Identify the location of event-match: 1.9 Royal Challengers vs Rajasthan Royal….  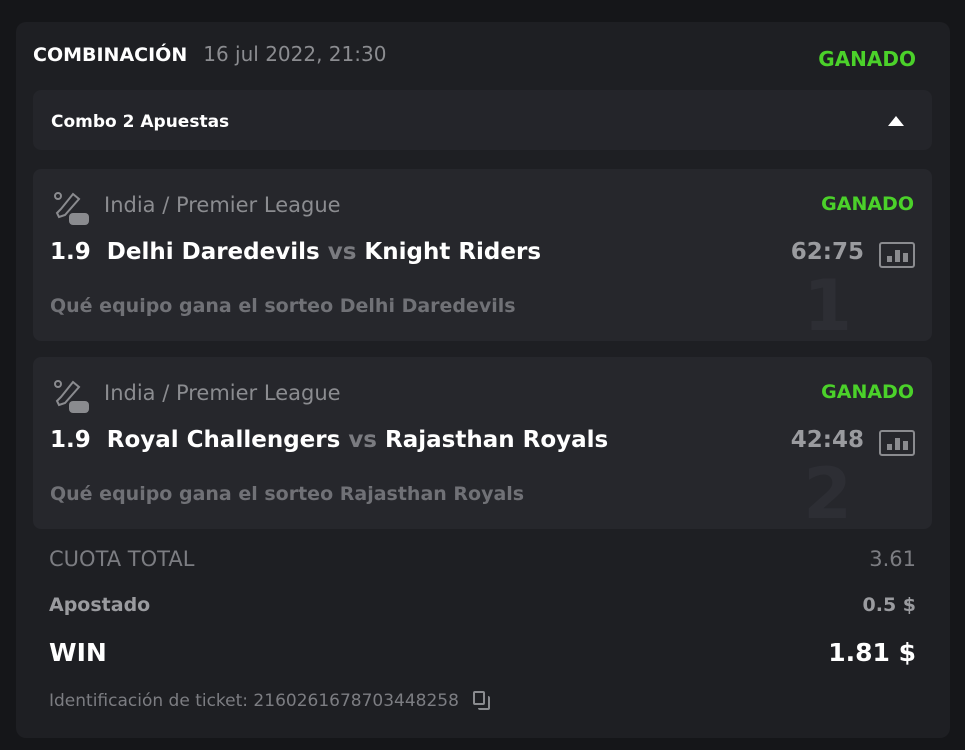
(329, 440).